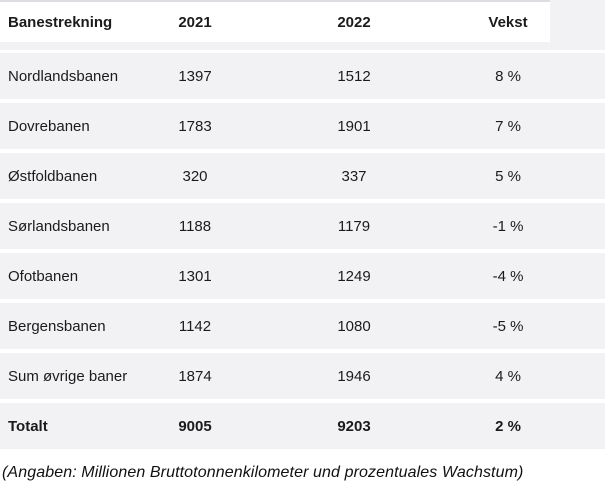 The width and height of the screenshot is (605, 491). I want to click on cell-2021-value: 320, so click(195, 176).